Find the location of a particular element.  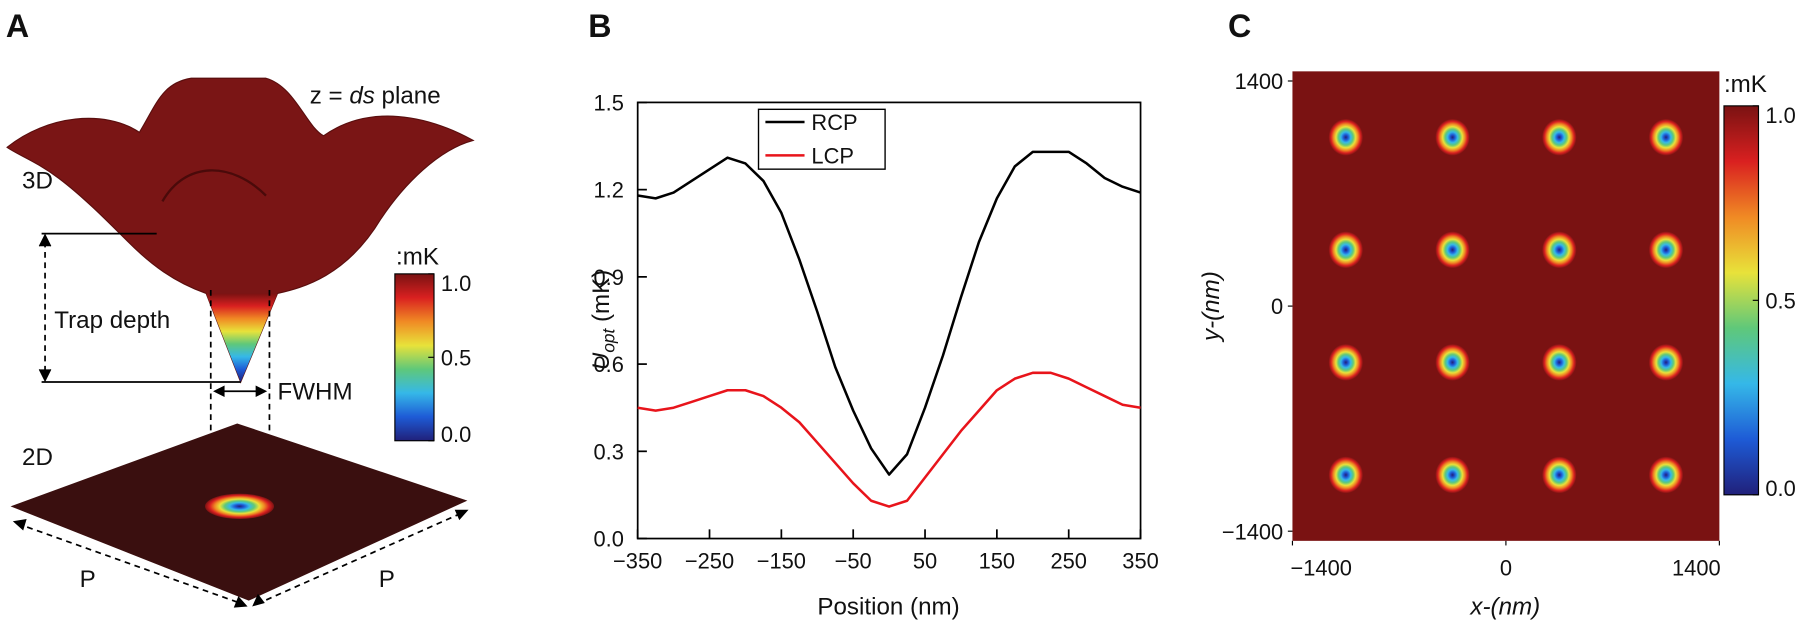

label-3d: 3D is located at coordinates (37, 181).